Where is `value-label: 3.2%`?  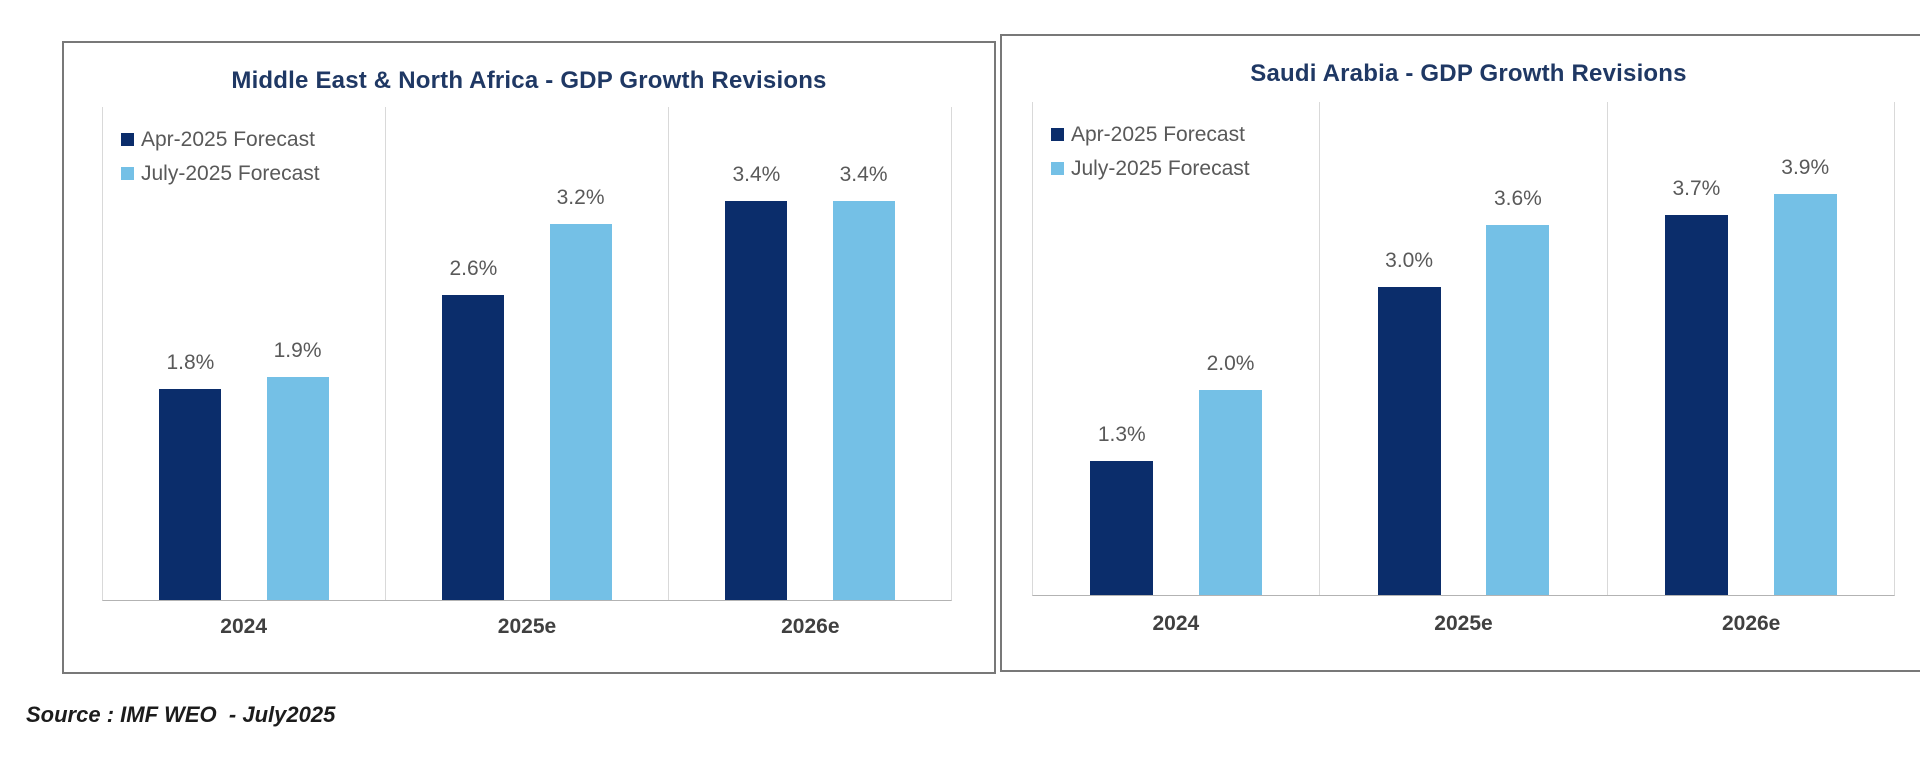
value-label: 3.2% is located at coordinates (580, 198).